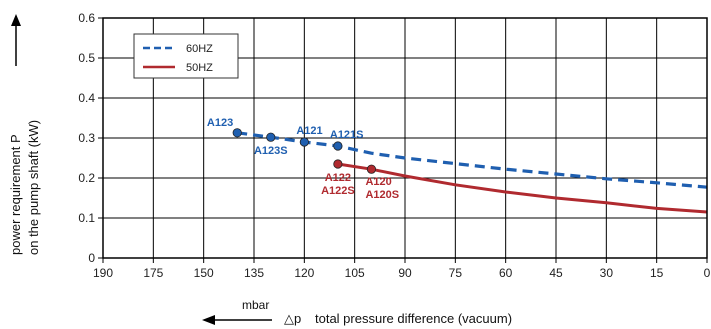 This screenshot has height=329, width=711. What do you see at coordinates (707, 273) in the screenshot?
I see `x-tick-label: 0` at bounding box center [707, 273].